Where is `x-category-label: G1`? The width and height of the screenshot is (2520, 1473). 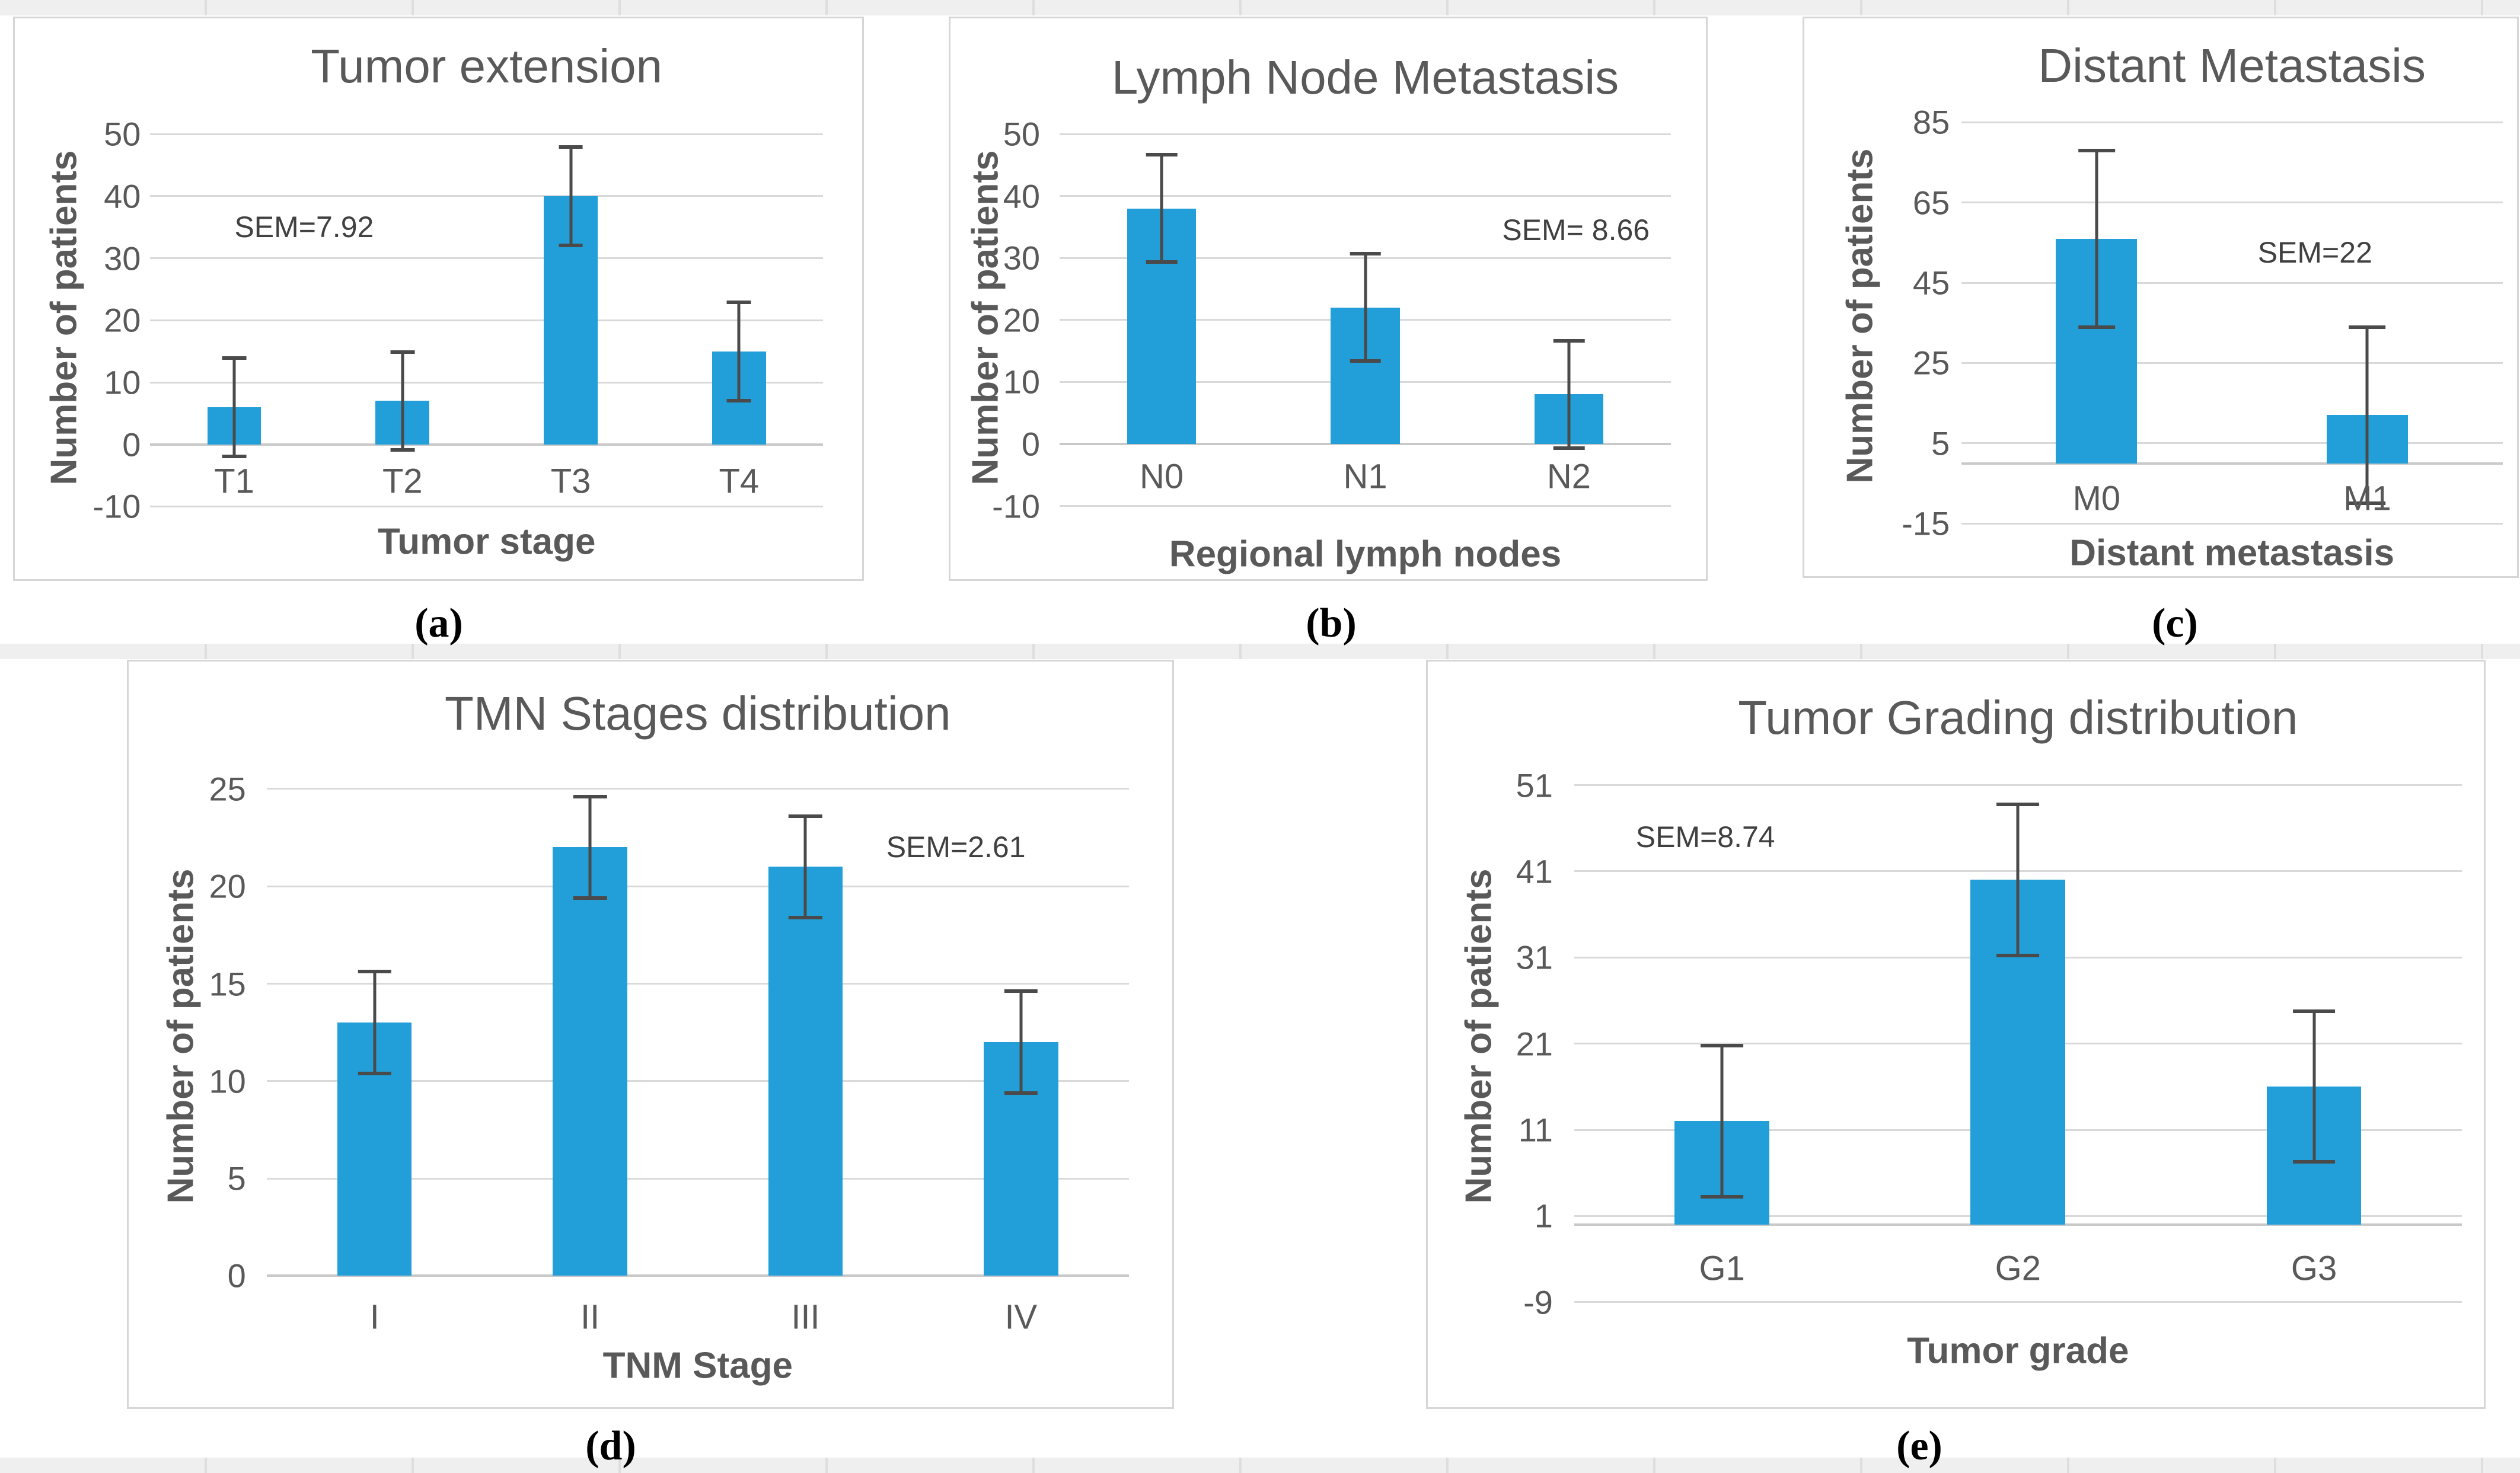 x-category-label: G1 is located at coordinates (1722, 1268).